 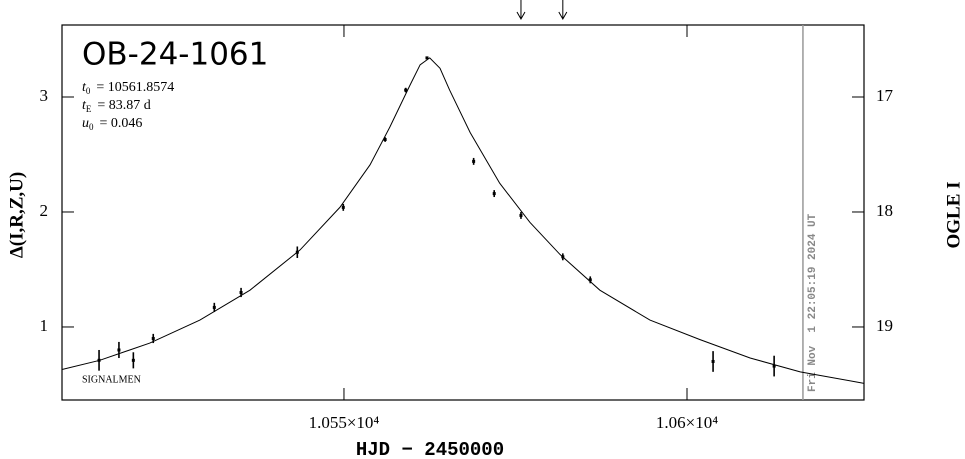 What do you see at coordinates (813, 302) in the screenshot?
I see `date-label: Fri Nov 1 22:05:19 2024 UT` at bounding box center [813, 302].